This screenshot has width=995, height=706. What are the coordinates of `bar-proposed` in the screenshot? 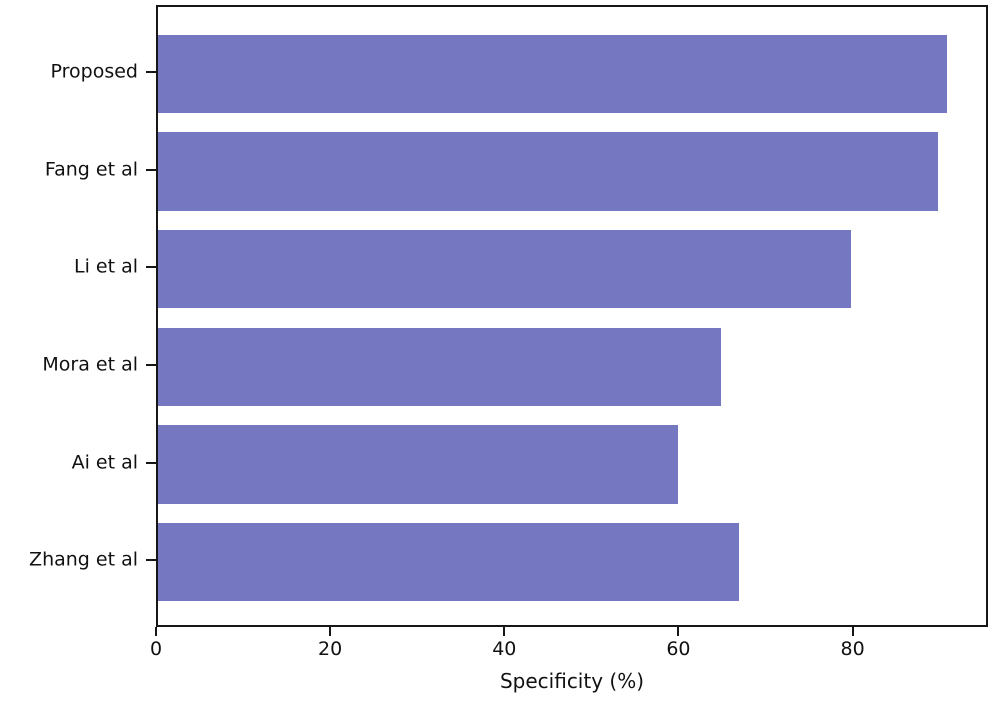 It's located at (552, 73).